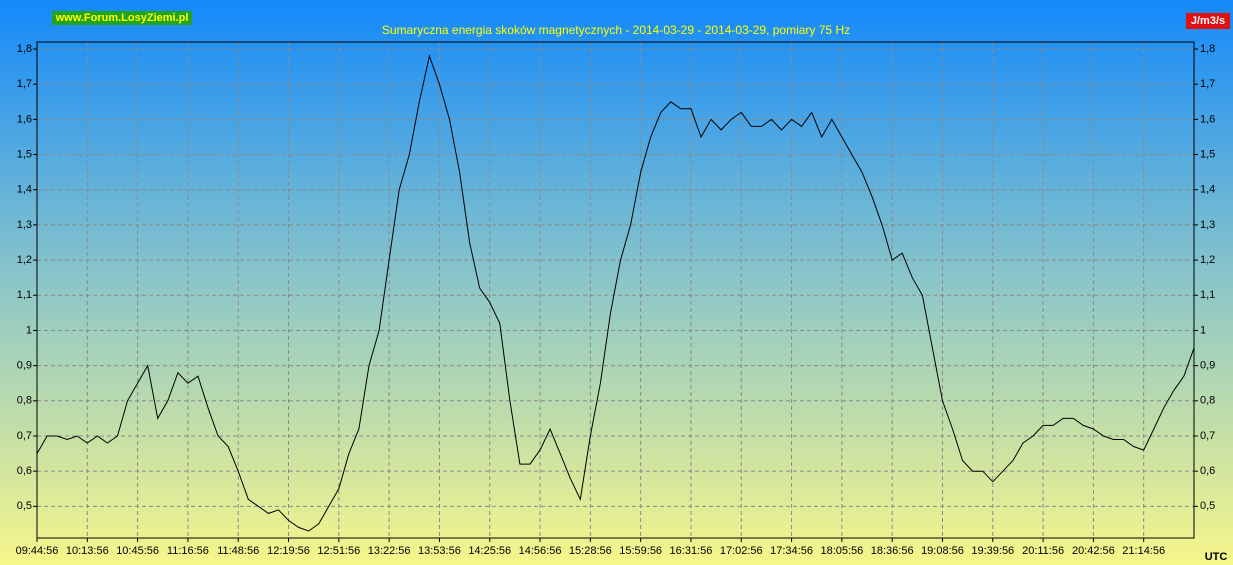 This screenshot has height=565, width=1233. I want to click on x-tick-label: 13:22:56, so click(389, 551).